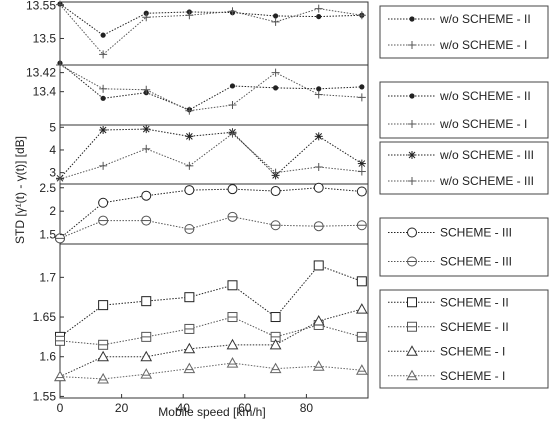 Image resolution: width=555 pixels, height=425 pixels. Describe the element at coordinates (214, 214) in the screenshot. I see `panel-4-frame` at that location.